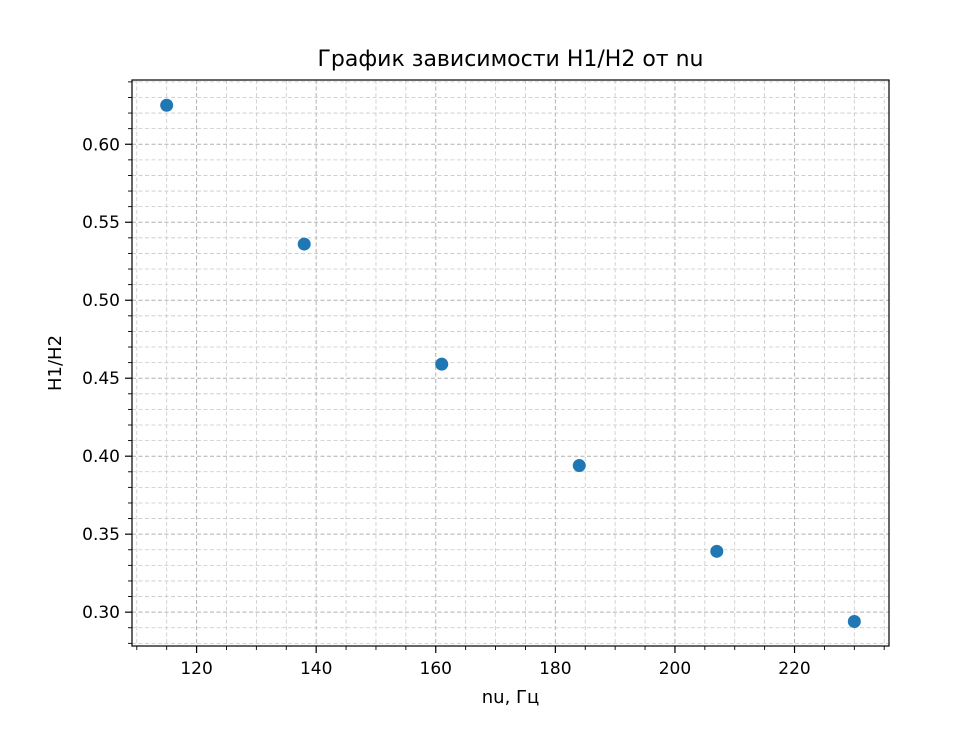  I want to click on y-axis-label: H1/H2, so click(55, 363).